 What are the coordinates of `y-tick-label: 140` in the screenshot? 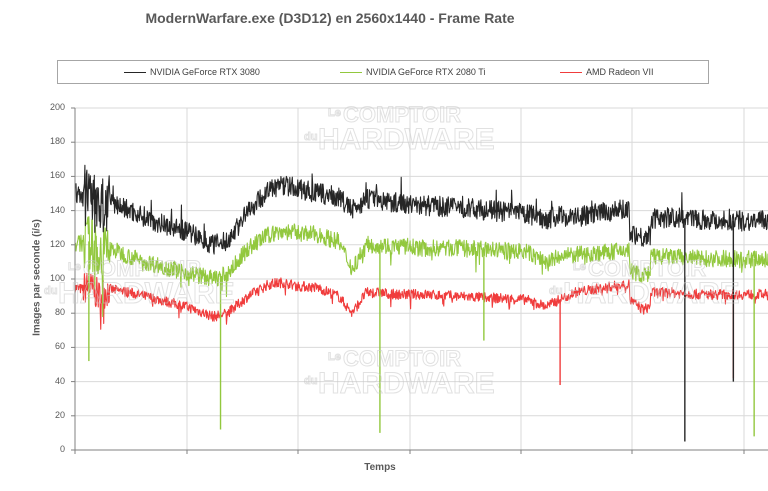 It's located at (57, 209).